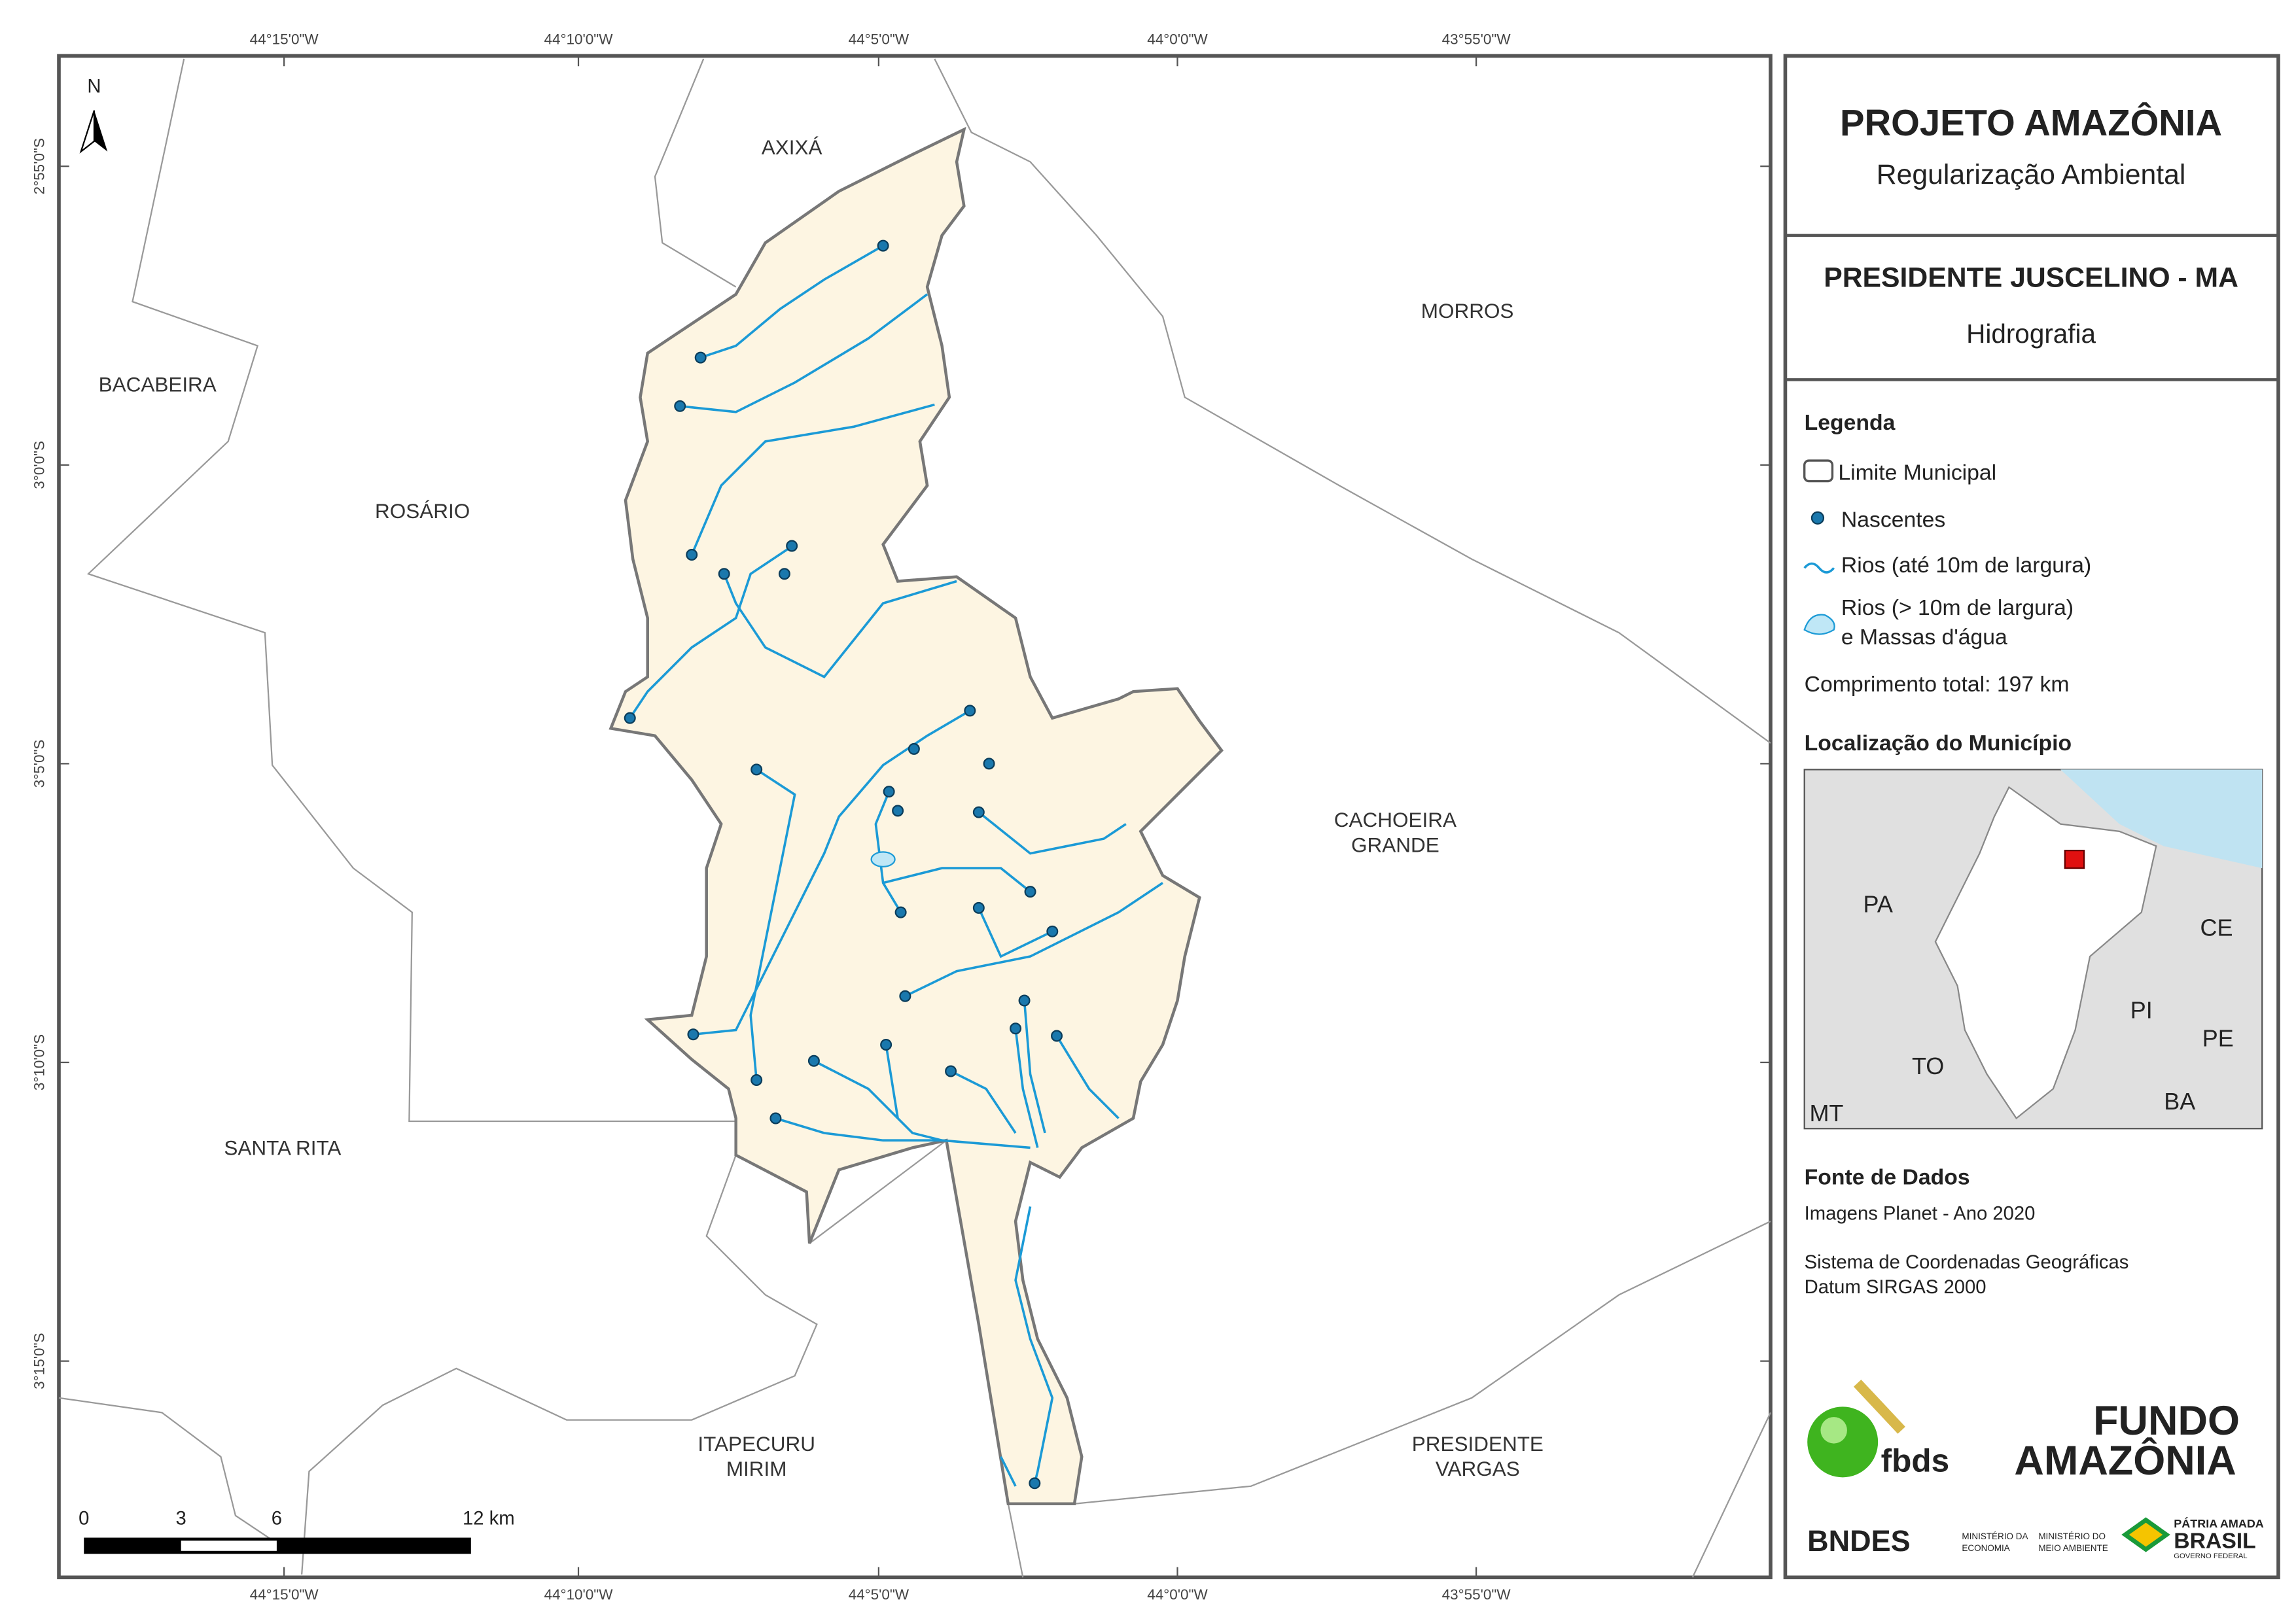 This screenshot has height=1623, width=2296. Describe the element at coordinates (39, 166) in the screenshot. I see `grid-label: 2°55'0"S` at that location.